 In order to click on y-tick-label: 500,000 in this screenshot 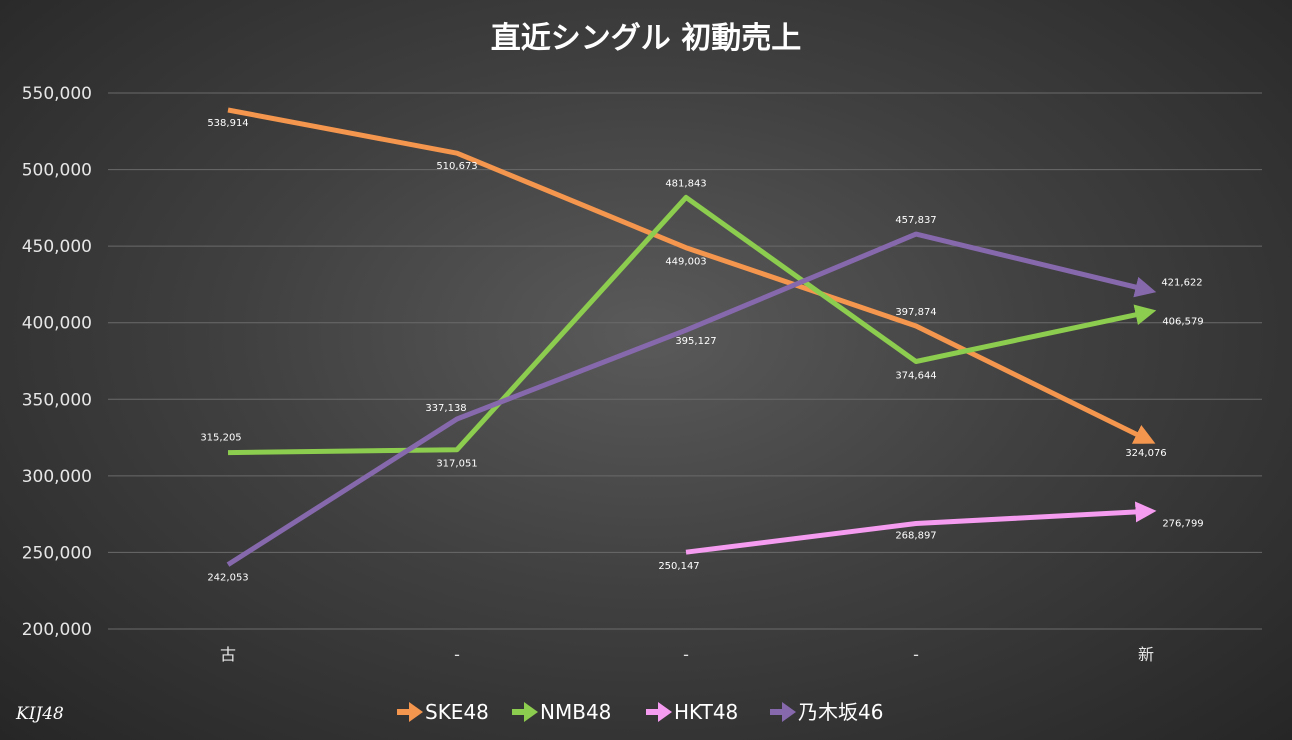, I will do `click(57, 171)`.